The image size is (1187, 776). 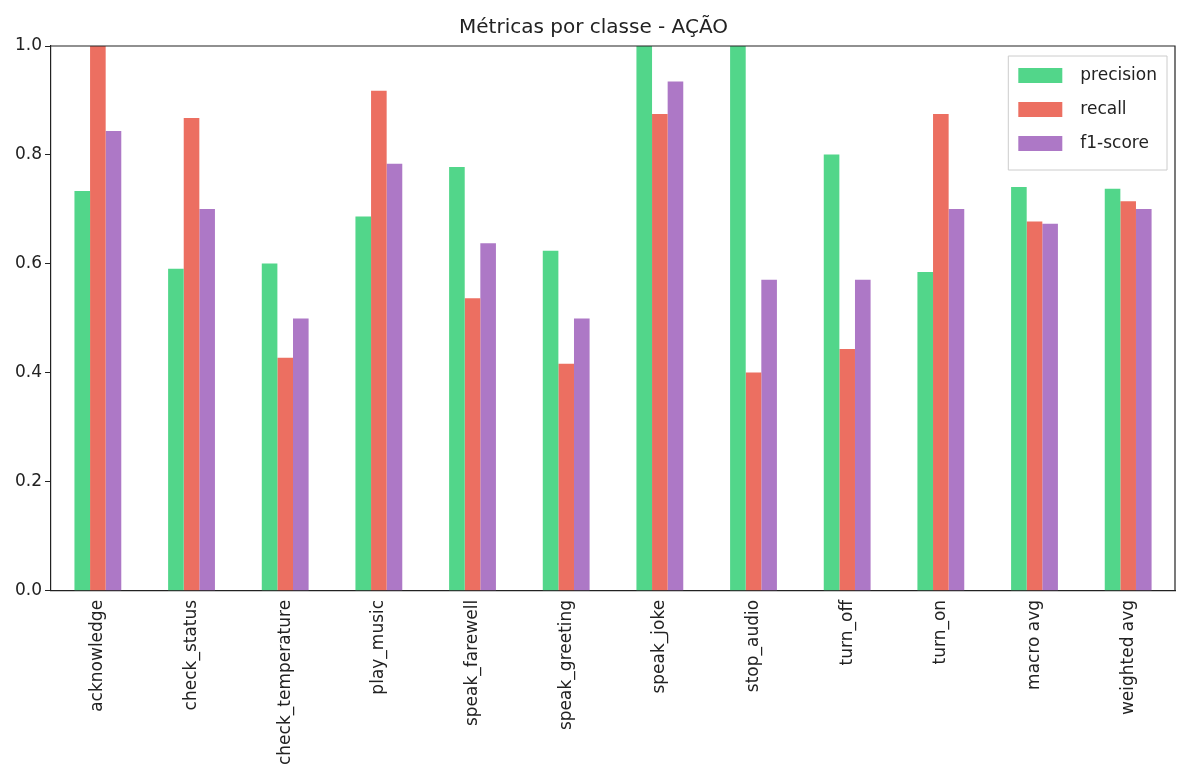 I want to click on x-tick-label: turn_off, so click(x=846, y=632).